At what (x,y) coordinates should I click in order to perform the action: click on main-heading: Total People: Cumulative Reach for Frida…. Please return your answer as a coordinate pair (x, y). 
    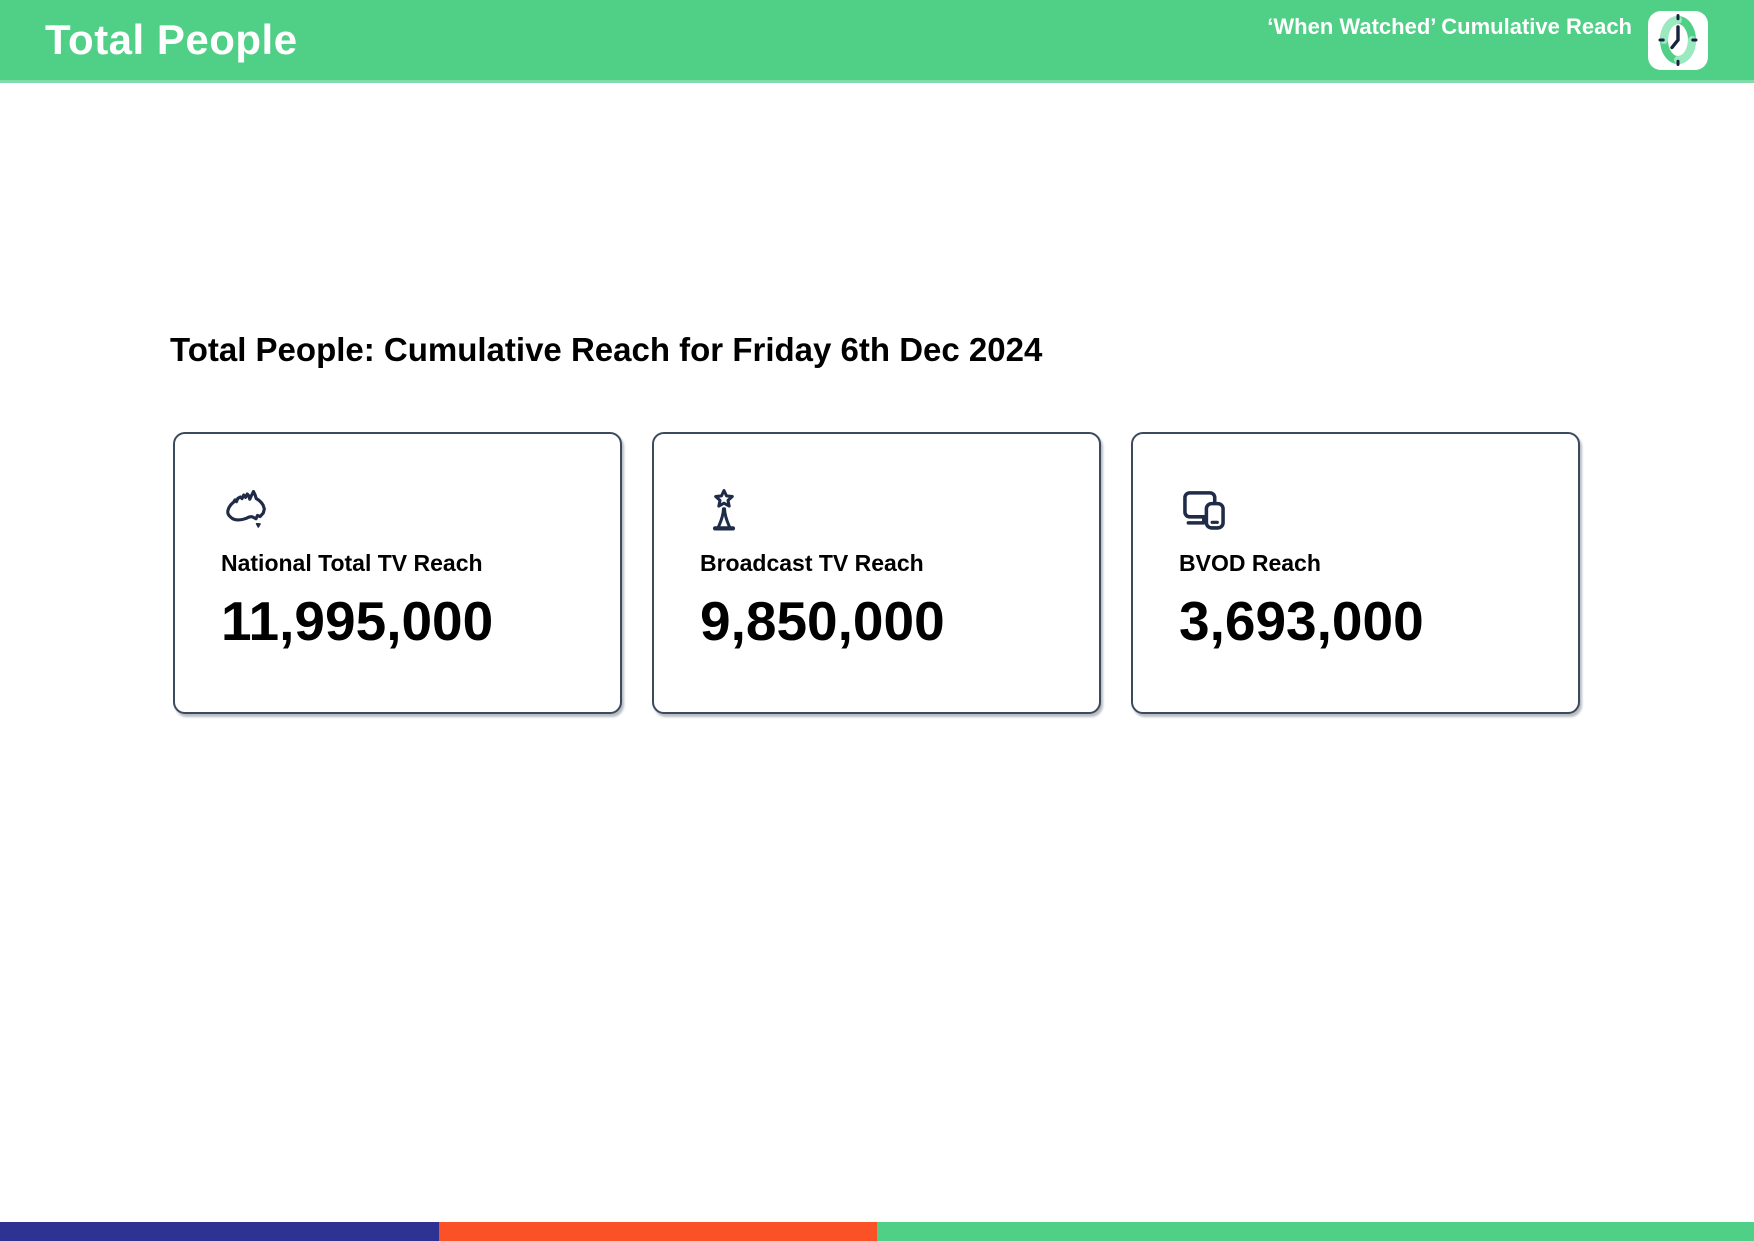
    Looking at the image, I should click on (606, 349).